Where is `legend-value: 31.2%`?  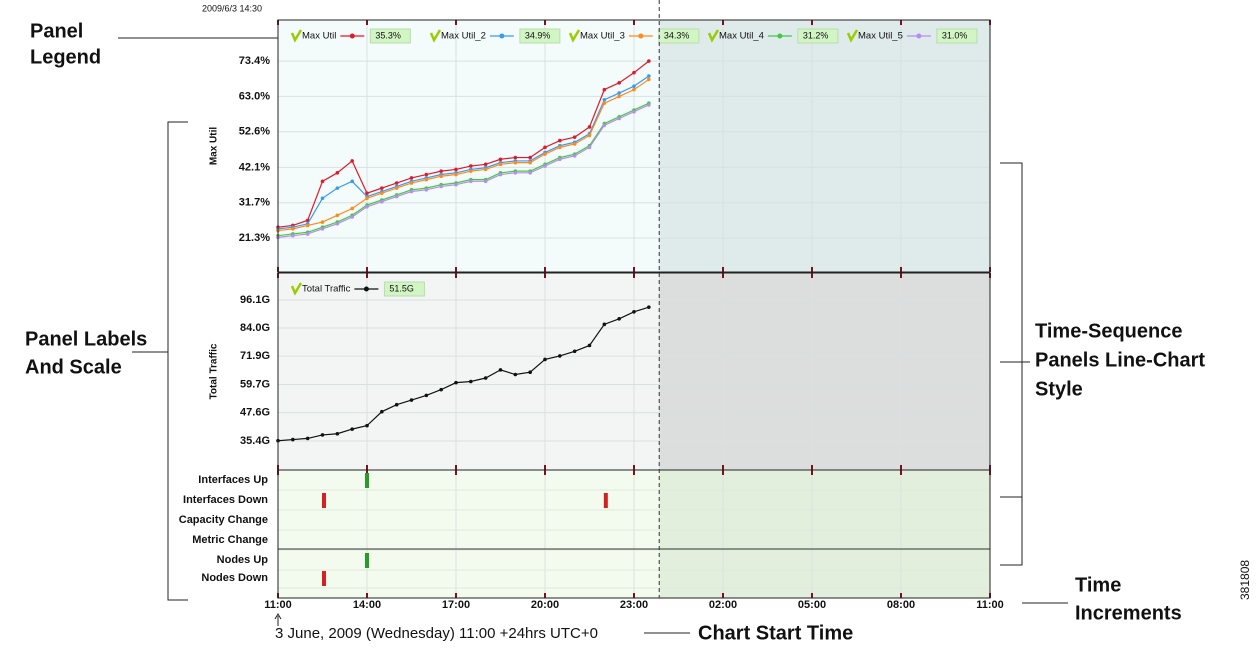
legend-value: 31.2% is located at coordinates (816, 35).